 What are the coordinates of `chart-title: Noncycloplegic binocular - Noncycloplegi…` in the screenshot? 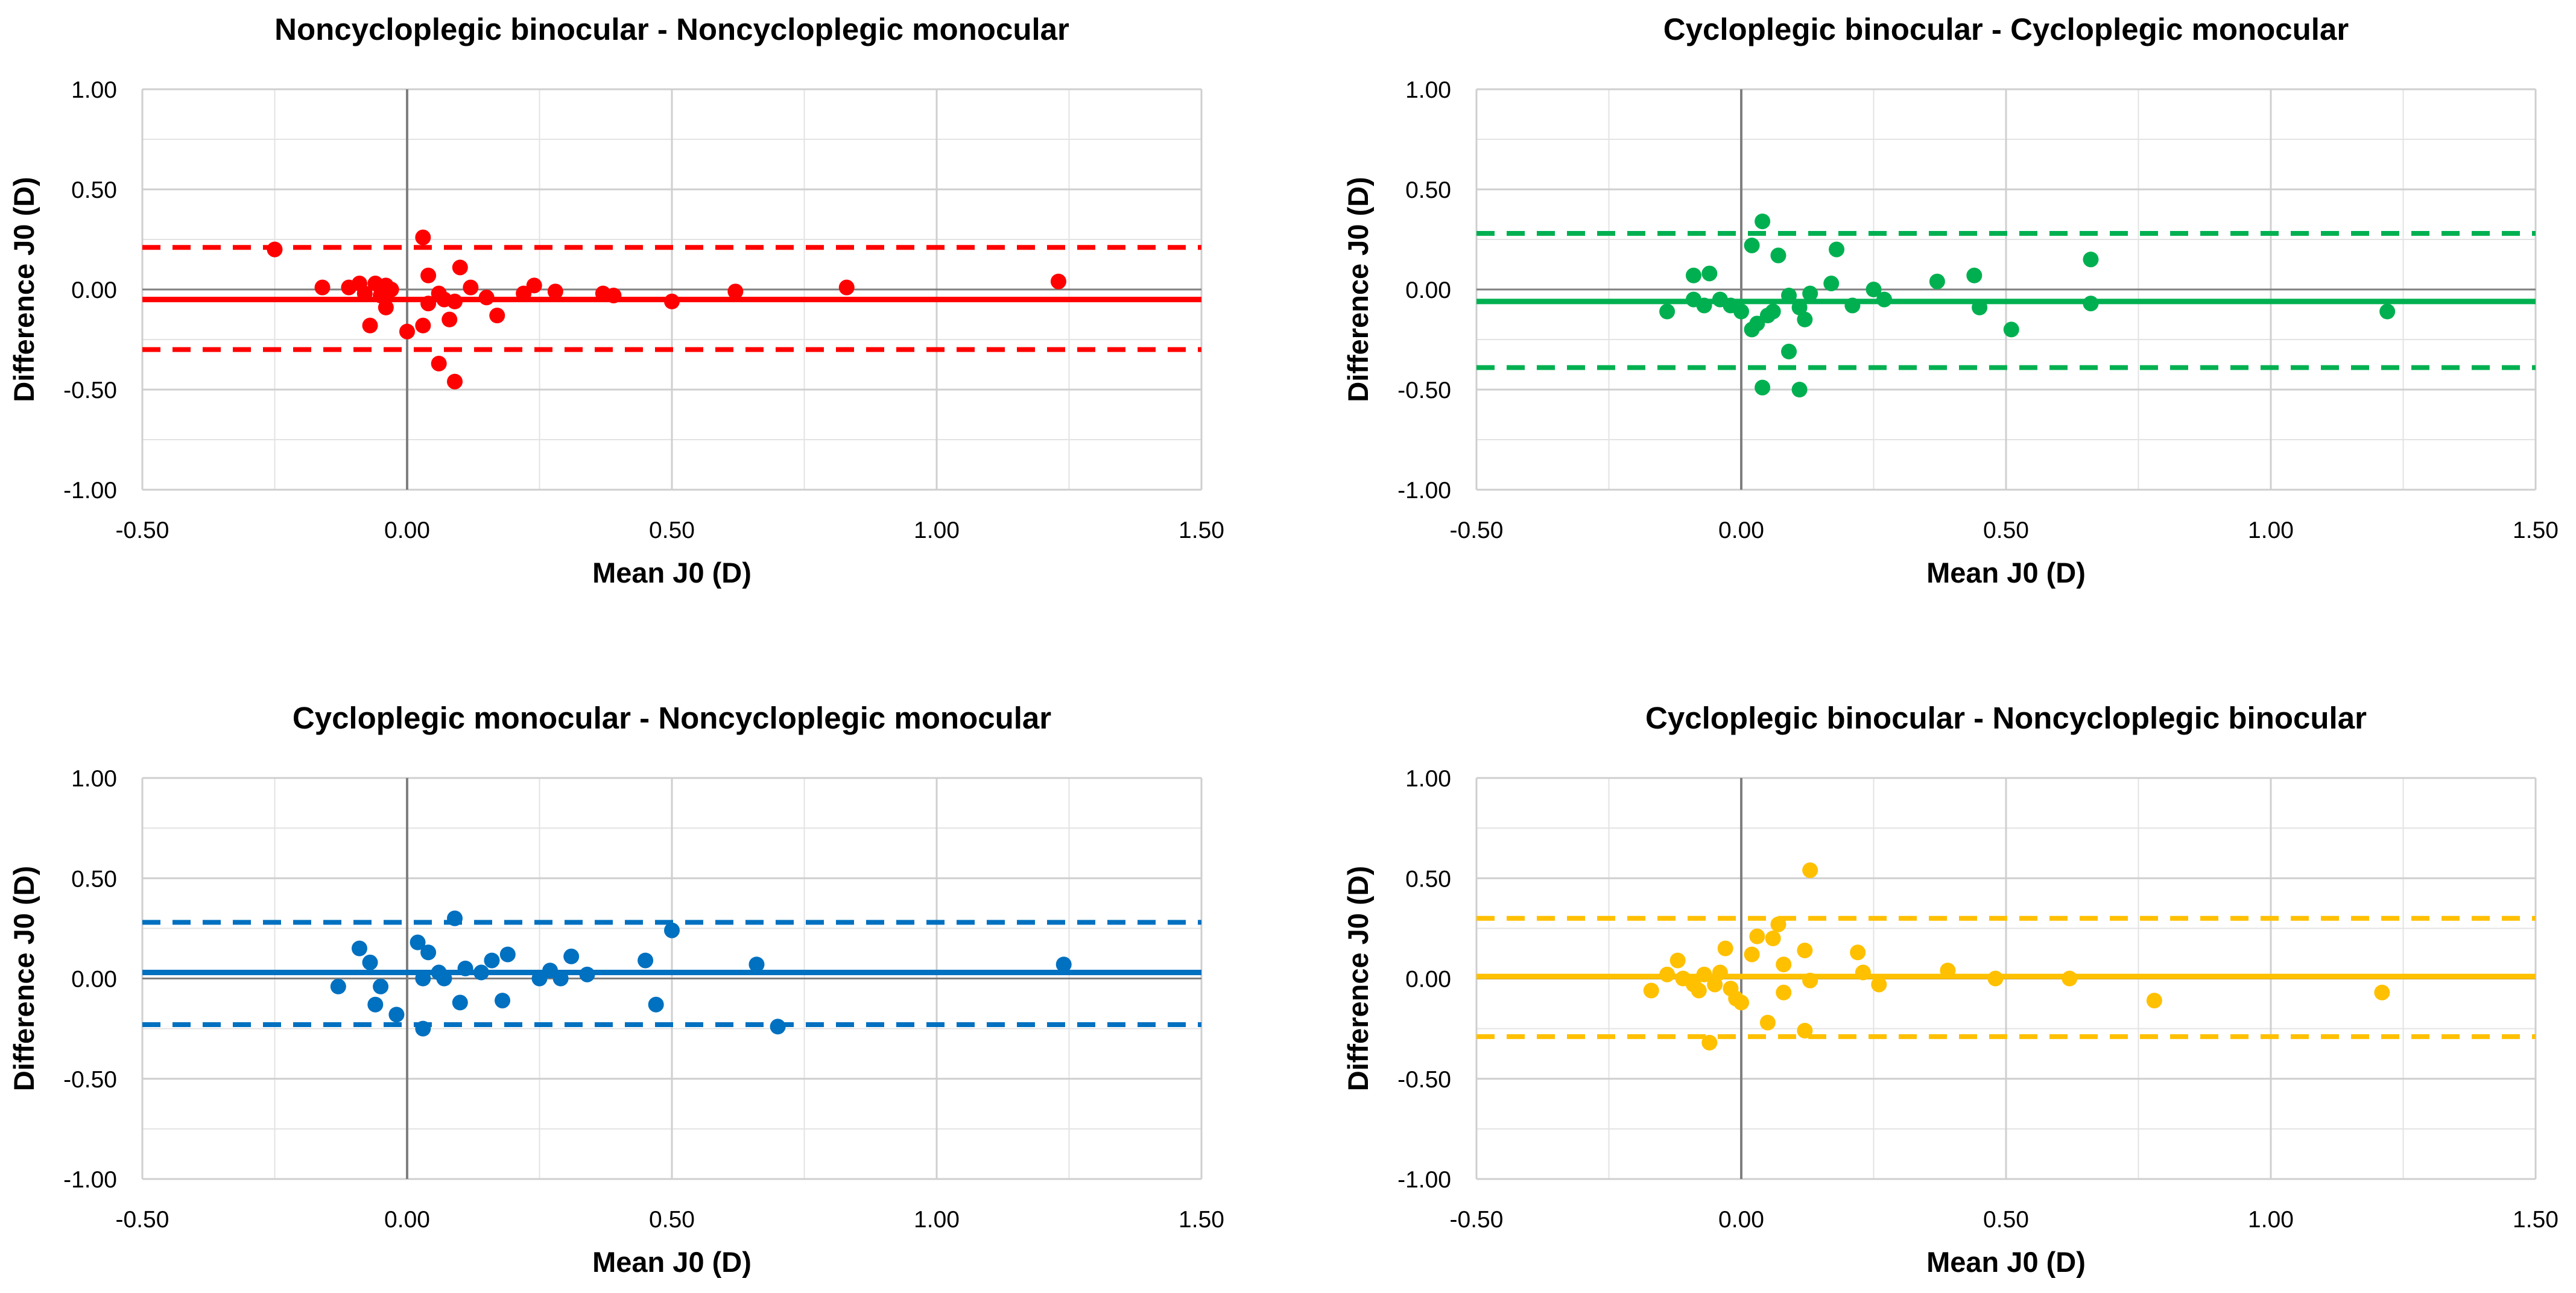 It's located at (671, 29).